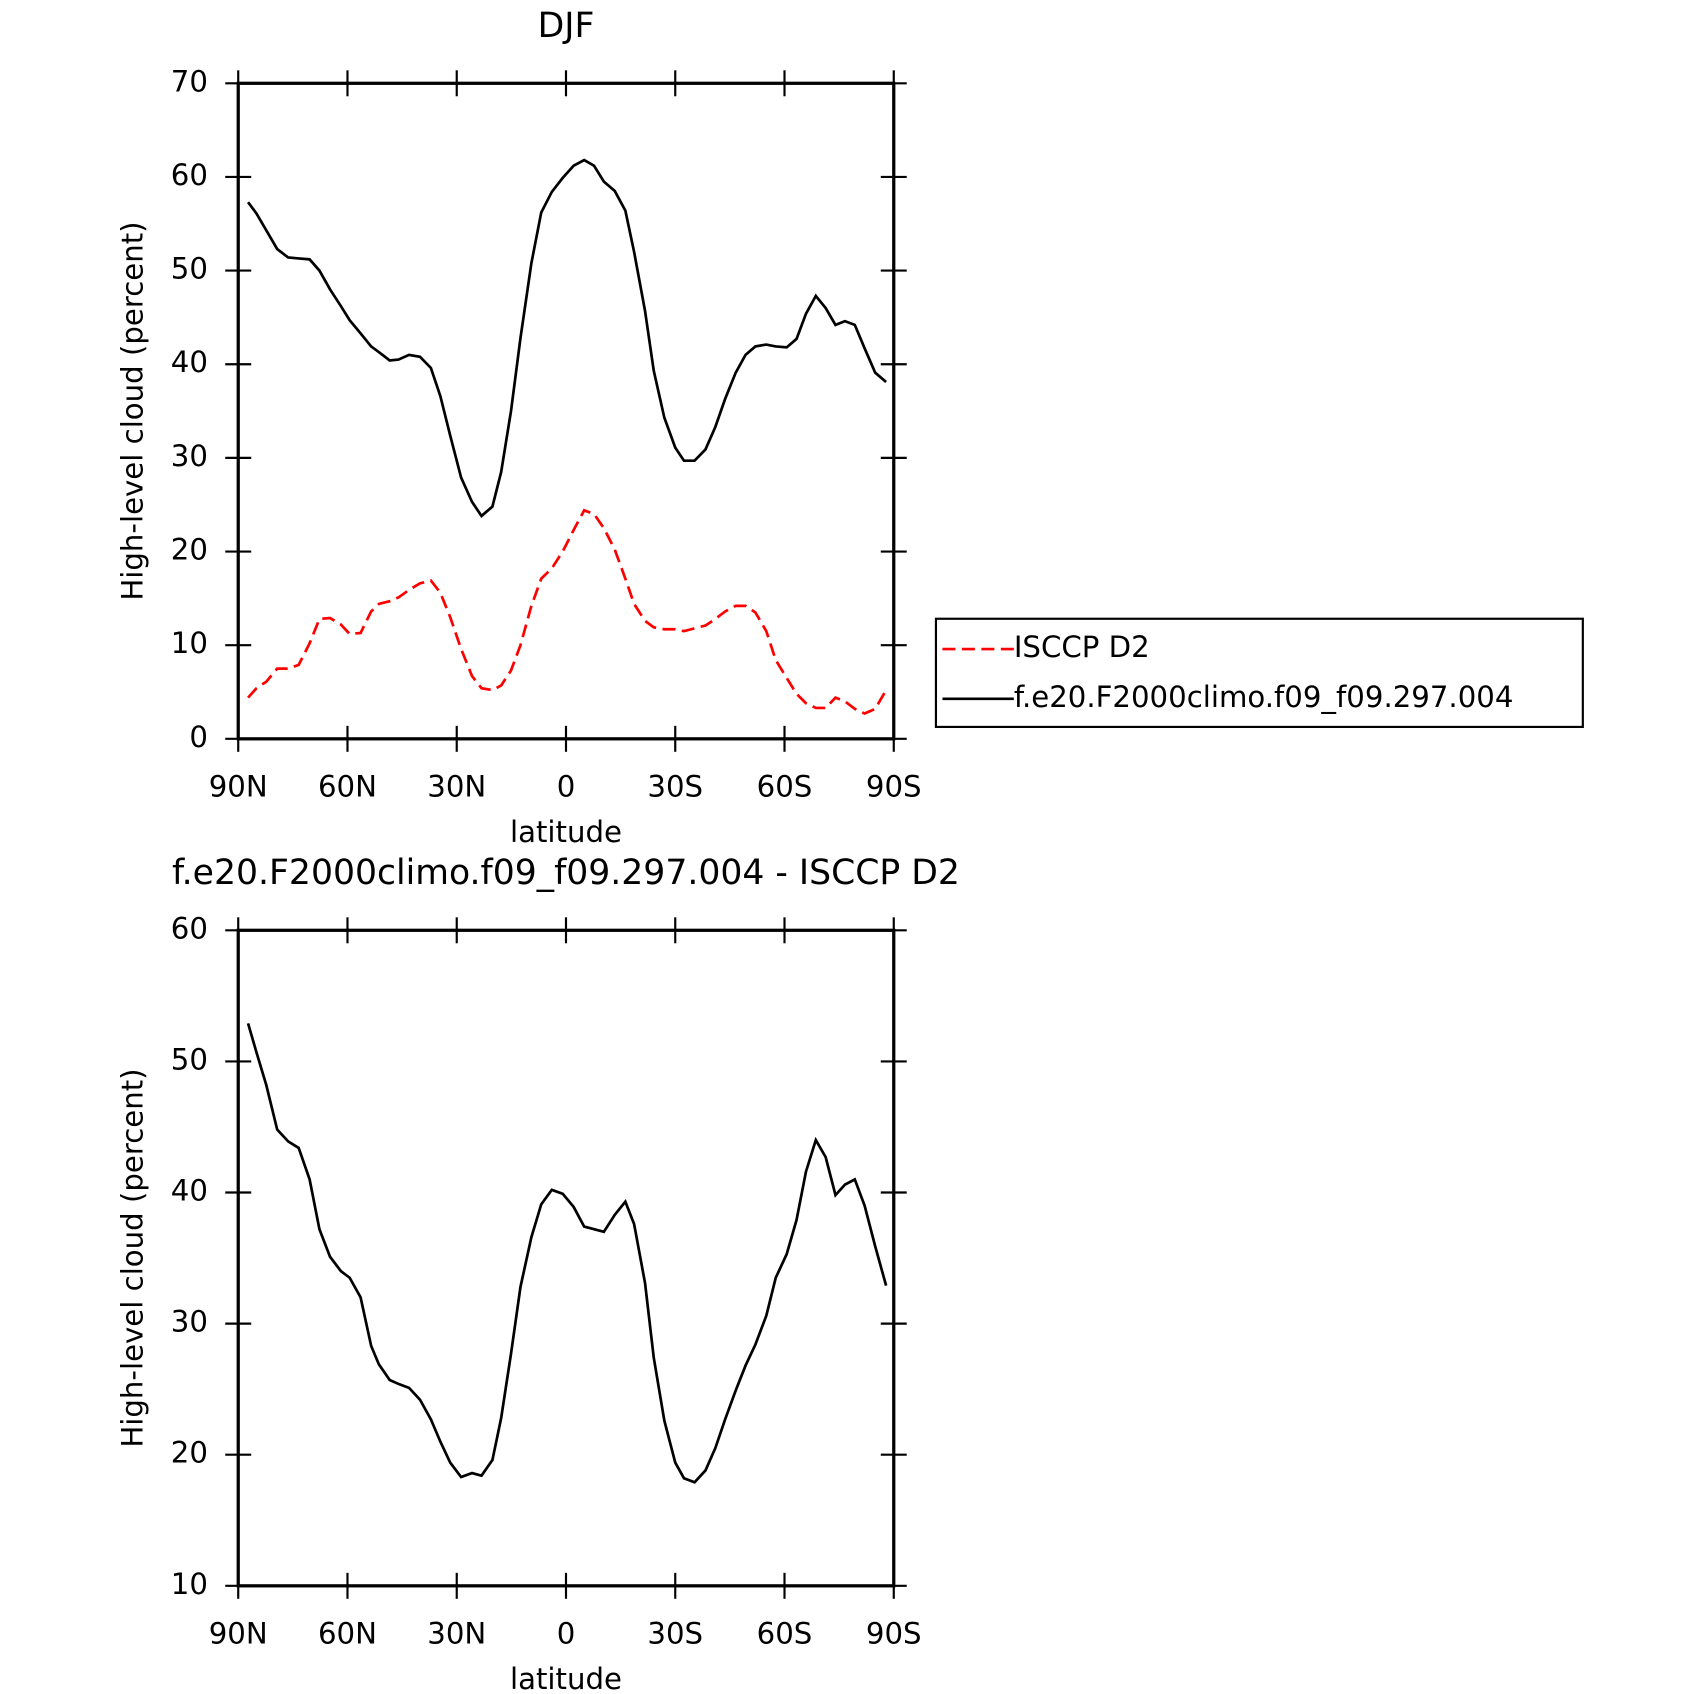  I want to click on chart-title: DJF, so click(566, 26).